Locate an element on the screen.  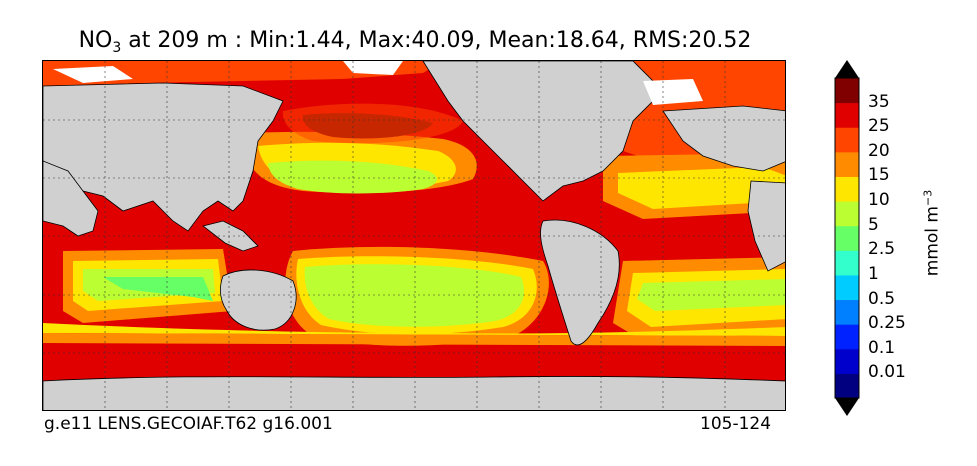
colorbar-extend-max is located at coordinates (847, 69).